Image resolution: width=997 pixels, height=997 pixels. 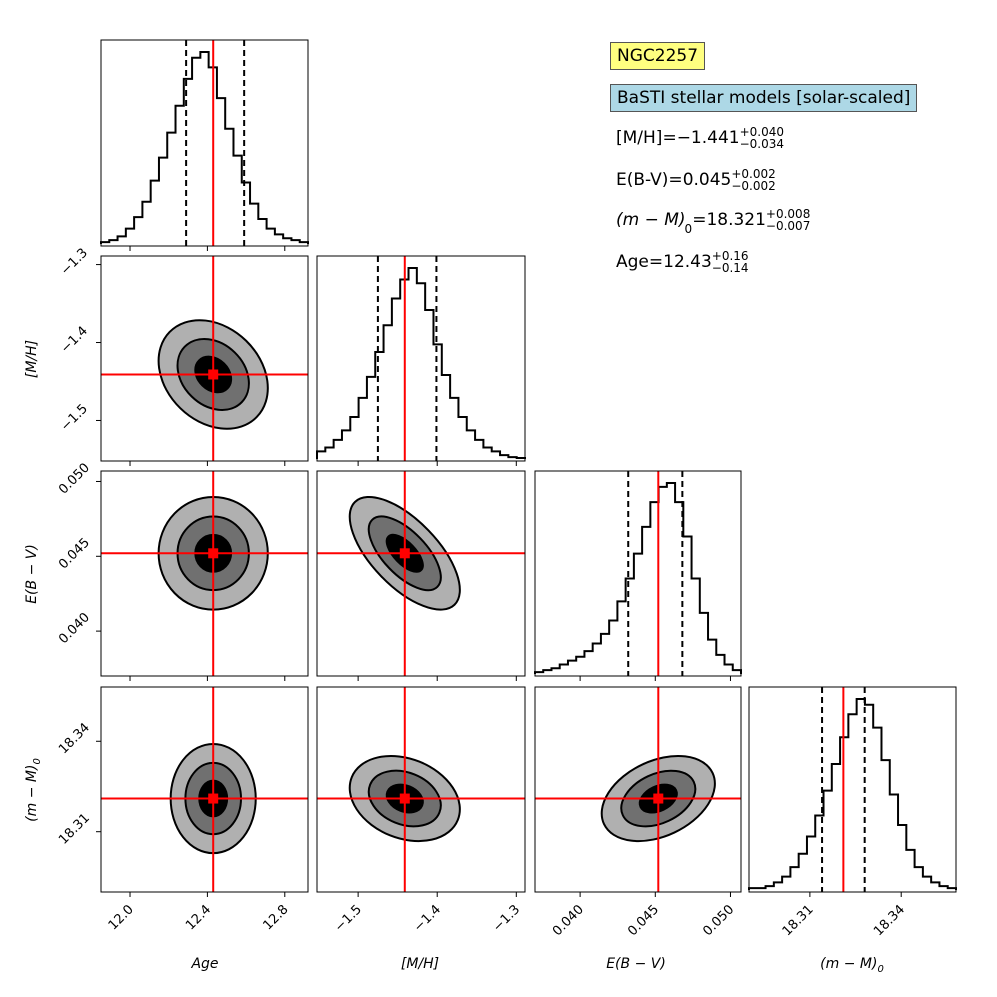 What do you see at coordinates (762, 144) in the screenshot?
I see `stat-metallicity-minus: −0.034` at bounding box center [762, 144].